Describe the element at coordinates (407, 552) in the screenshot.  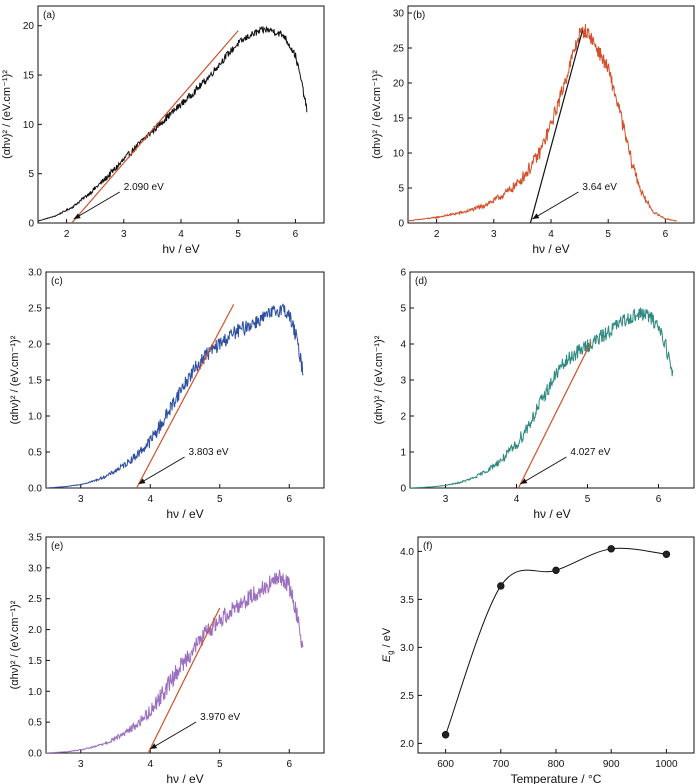
I see `y-tick-label: 4.0` at that location.